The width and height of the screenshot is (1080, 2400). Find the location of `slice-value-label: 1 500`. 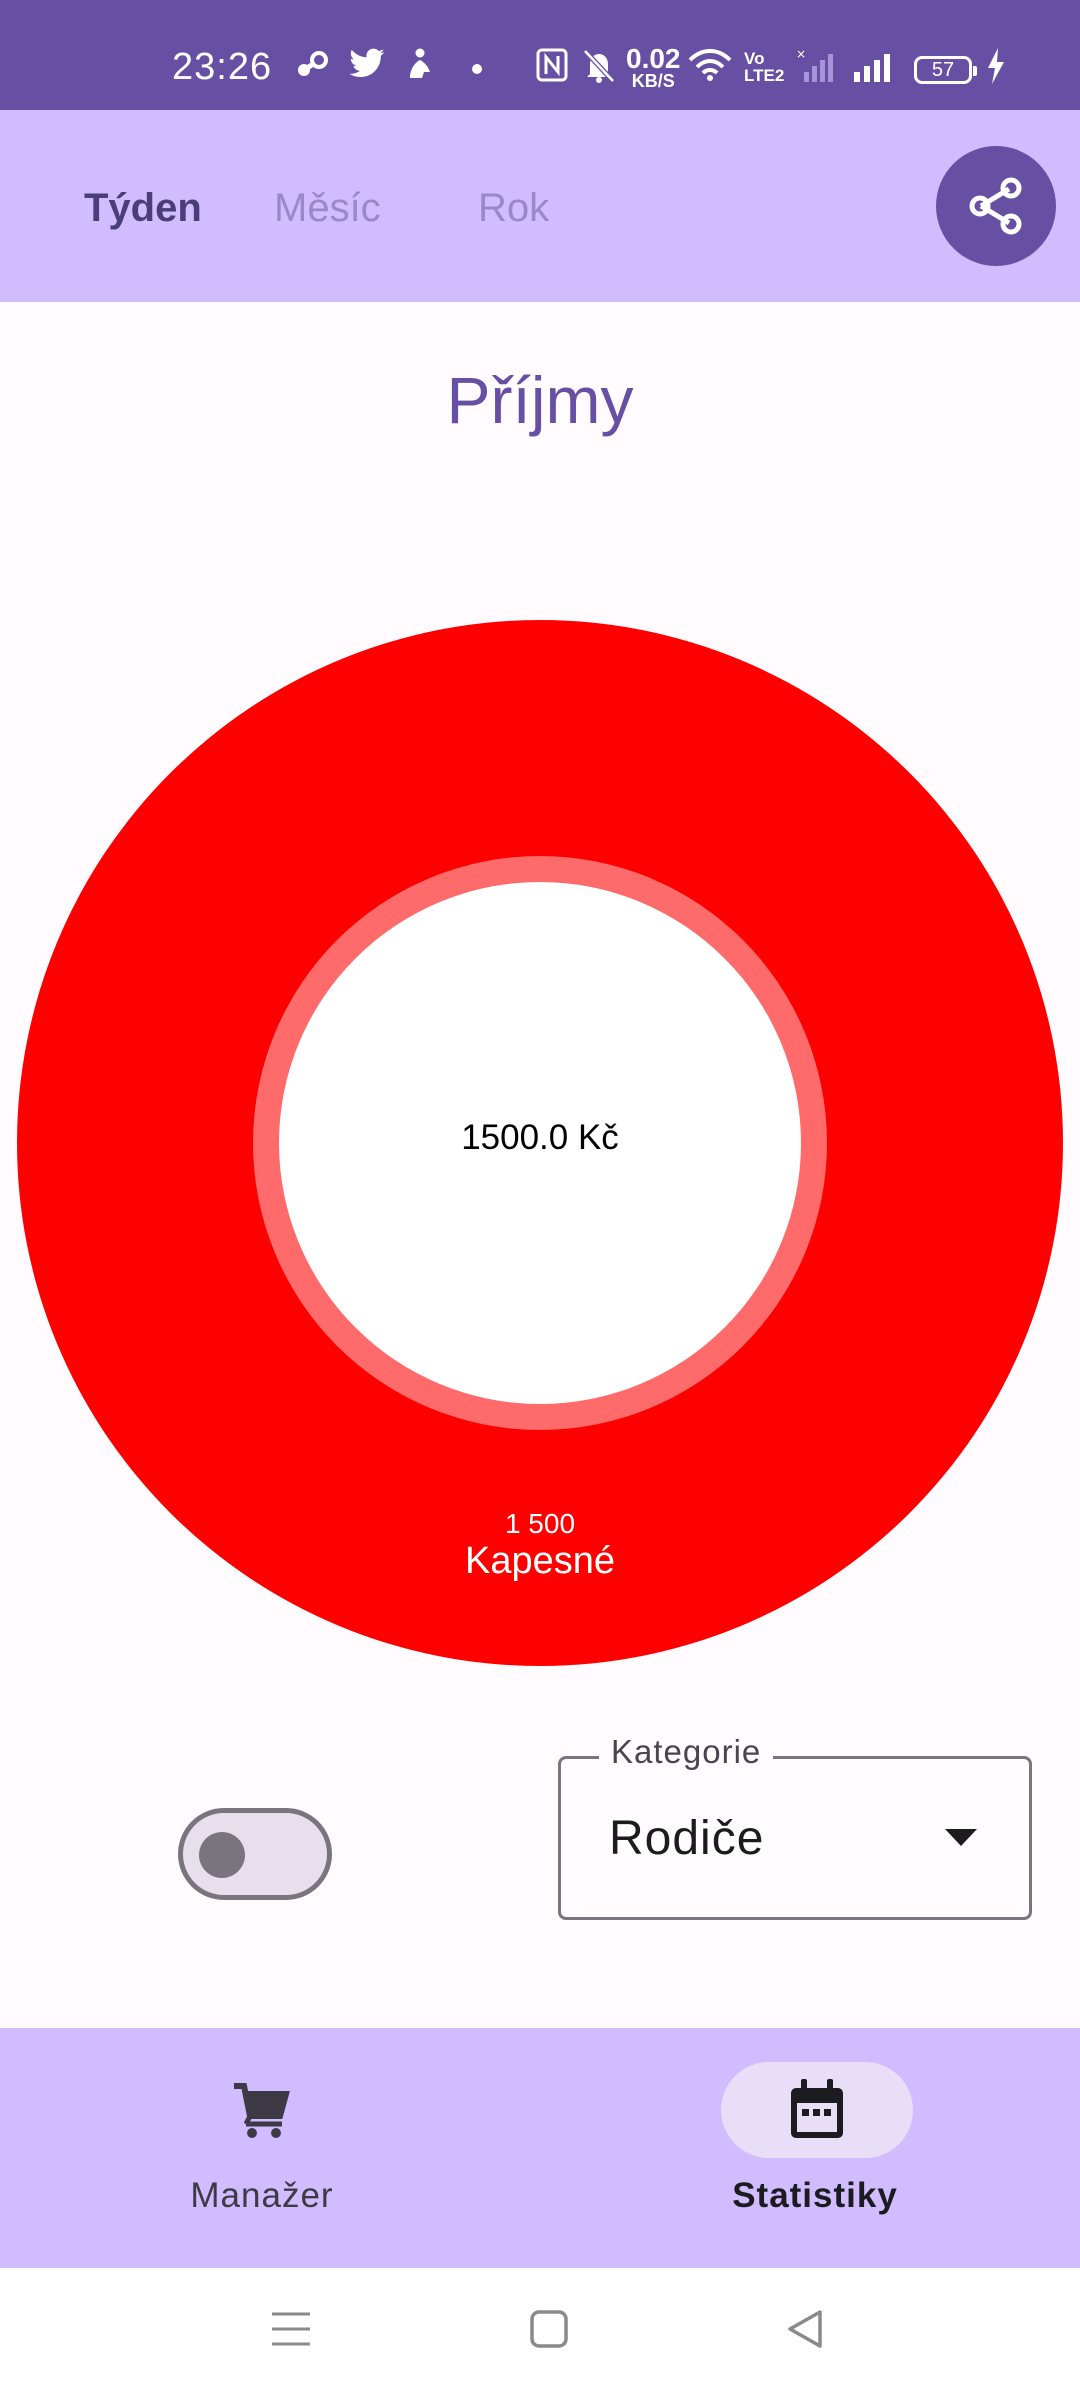

slice-value-label: 1 500 is located at coordinates (540, 1523).